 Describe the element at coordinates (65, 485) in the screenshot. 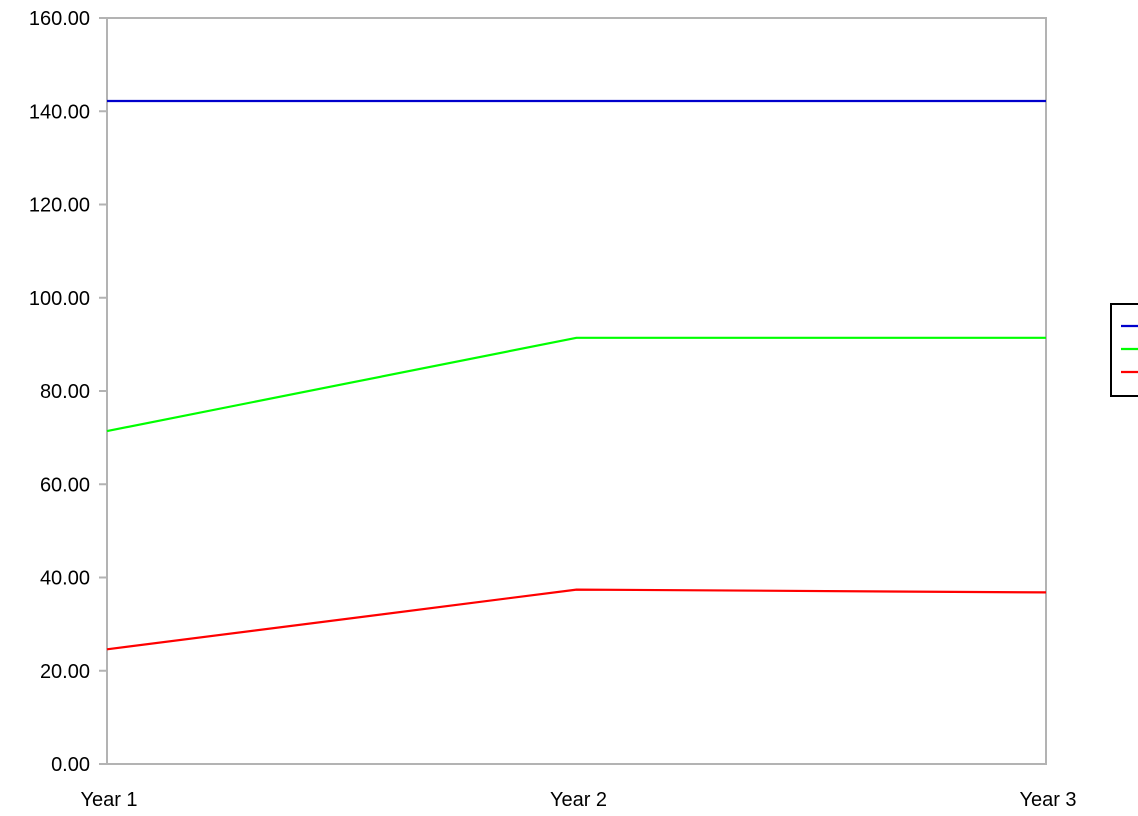

I see `y-tick-label: 60.00` at that location.